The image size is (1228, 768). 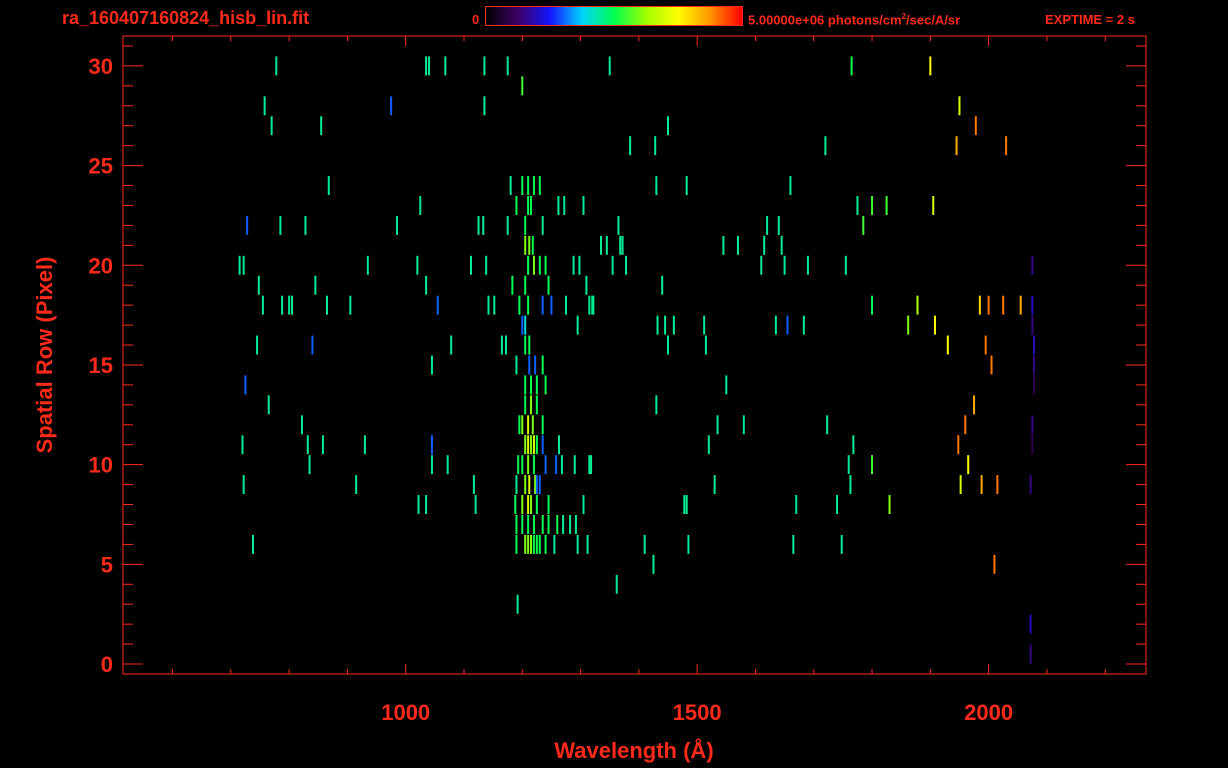 I want to click on colorbar-max-value: 5.00000e+06 photons/cm, so click(x=825, y=20).